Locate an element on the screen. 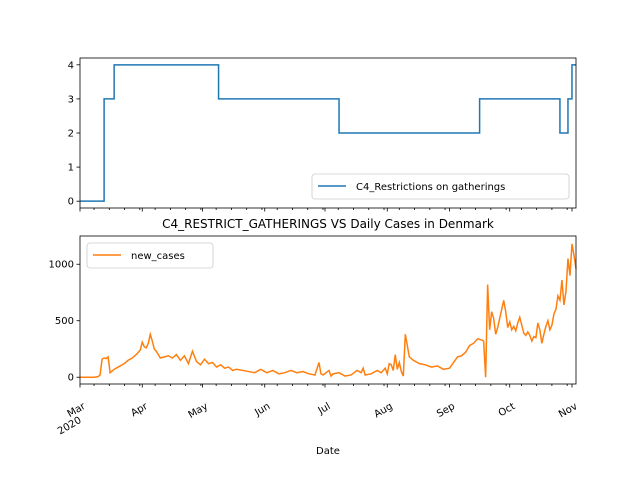 The width and height of the screenshot is (640, 480). restrictions-legend-box is located at coordinates (440, 186).